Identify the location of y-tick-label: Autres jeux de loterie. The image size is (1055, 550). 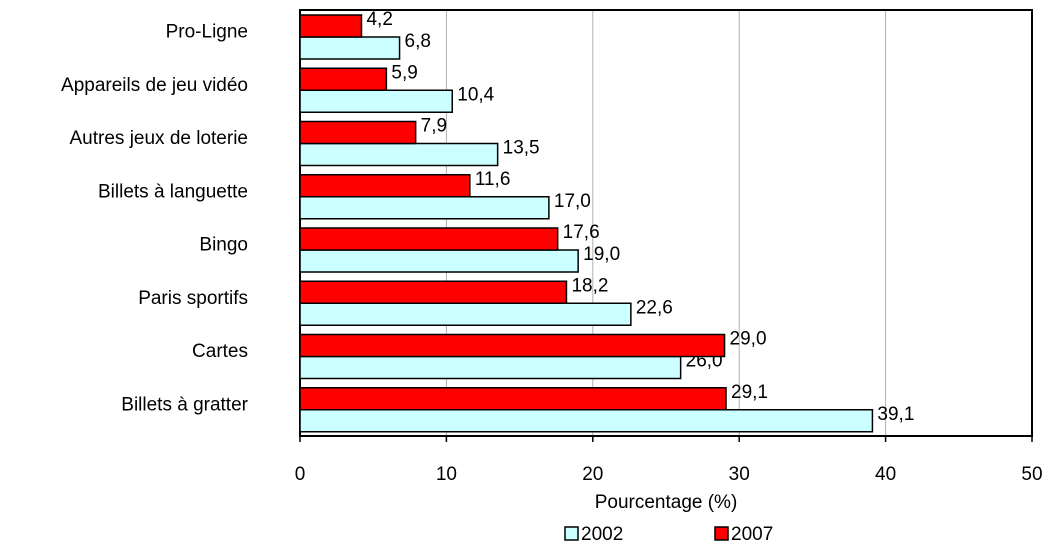
(159, 138).